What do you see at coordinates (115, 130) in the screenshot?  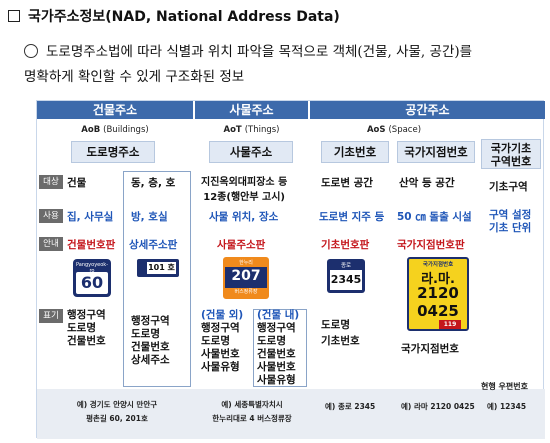 I see `building-subtitle: AoB (Buildings)` at bounding box center [115, 130].